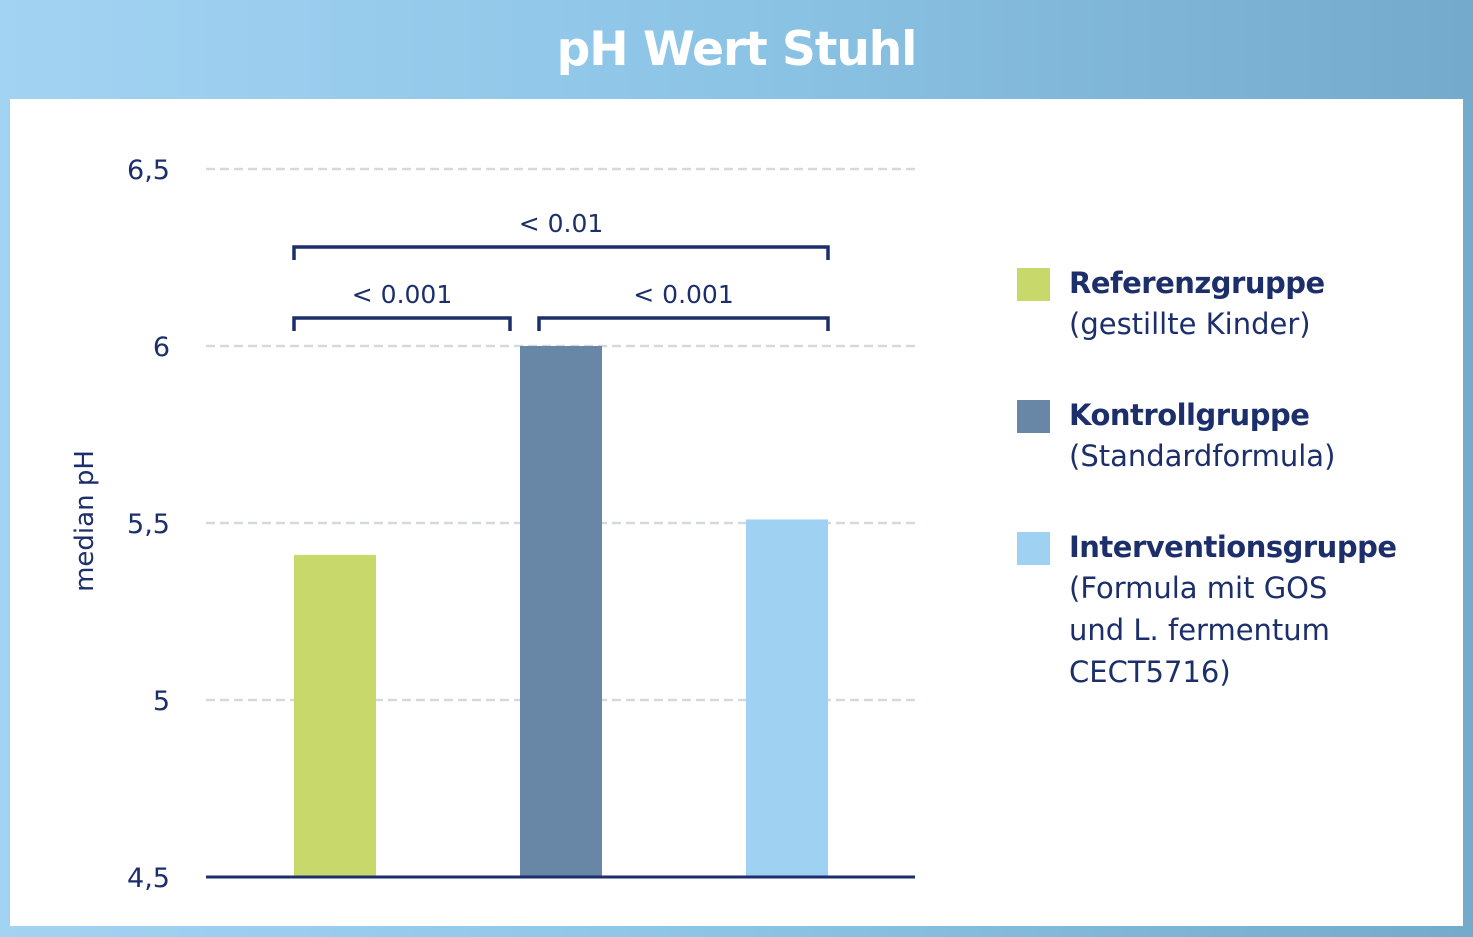 Image resolution: width=1473 pixels, height=937 pixels. What do you see at coordinates (1190, 324) in the screenshot?
I see `legend-description: (gestillte Kinder)` at bounding box center [1190, 324].